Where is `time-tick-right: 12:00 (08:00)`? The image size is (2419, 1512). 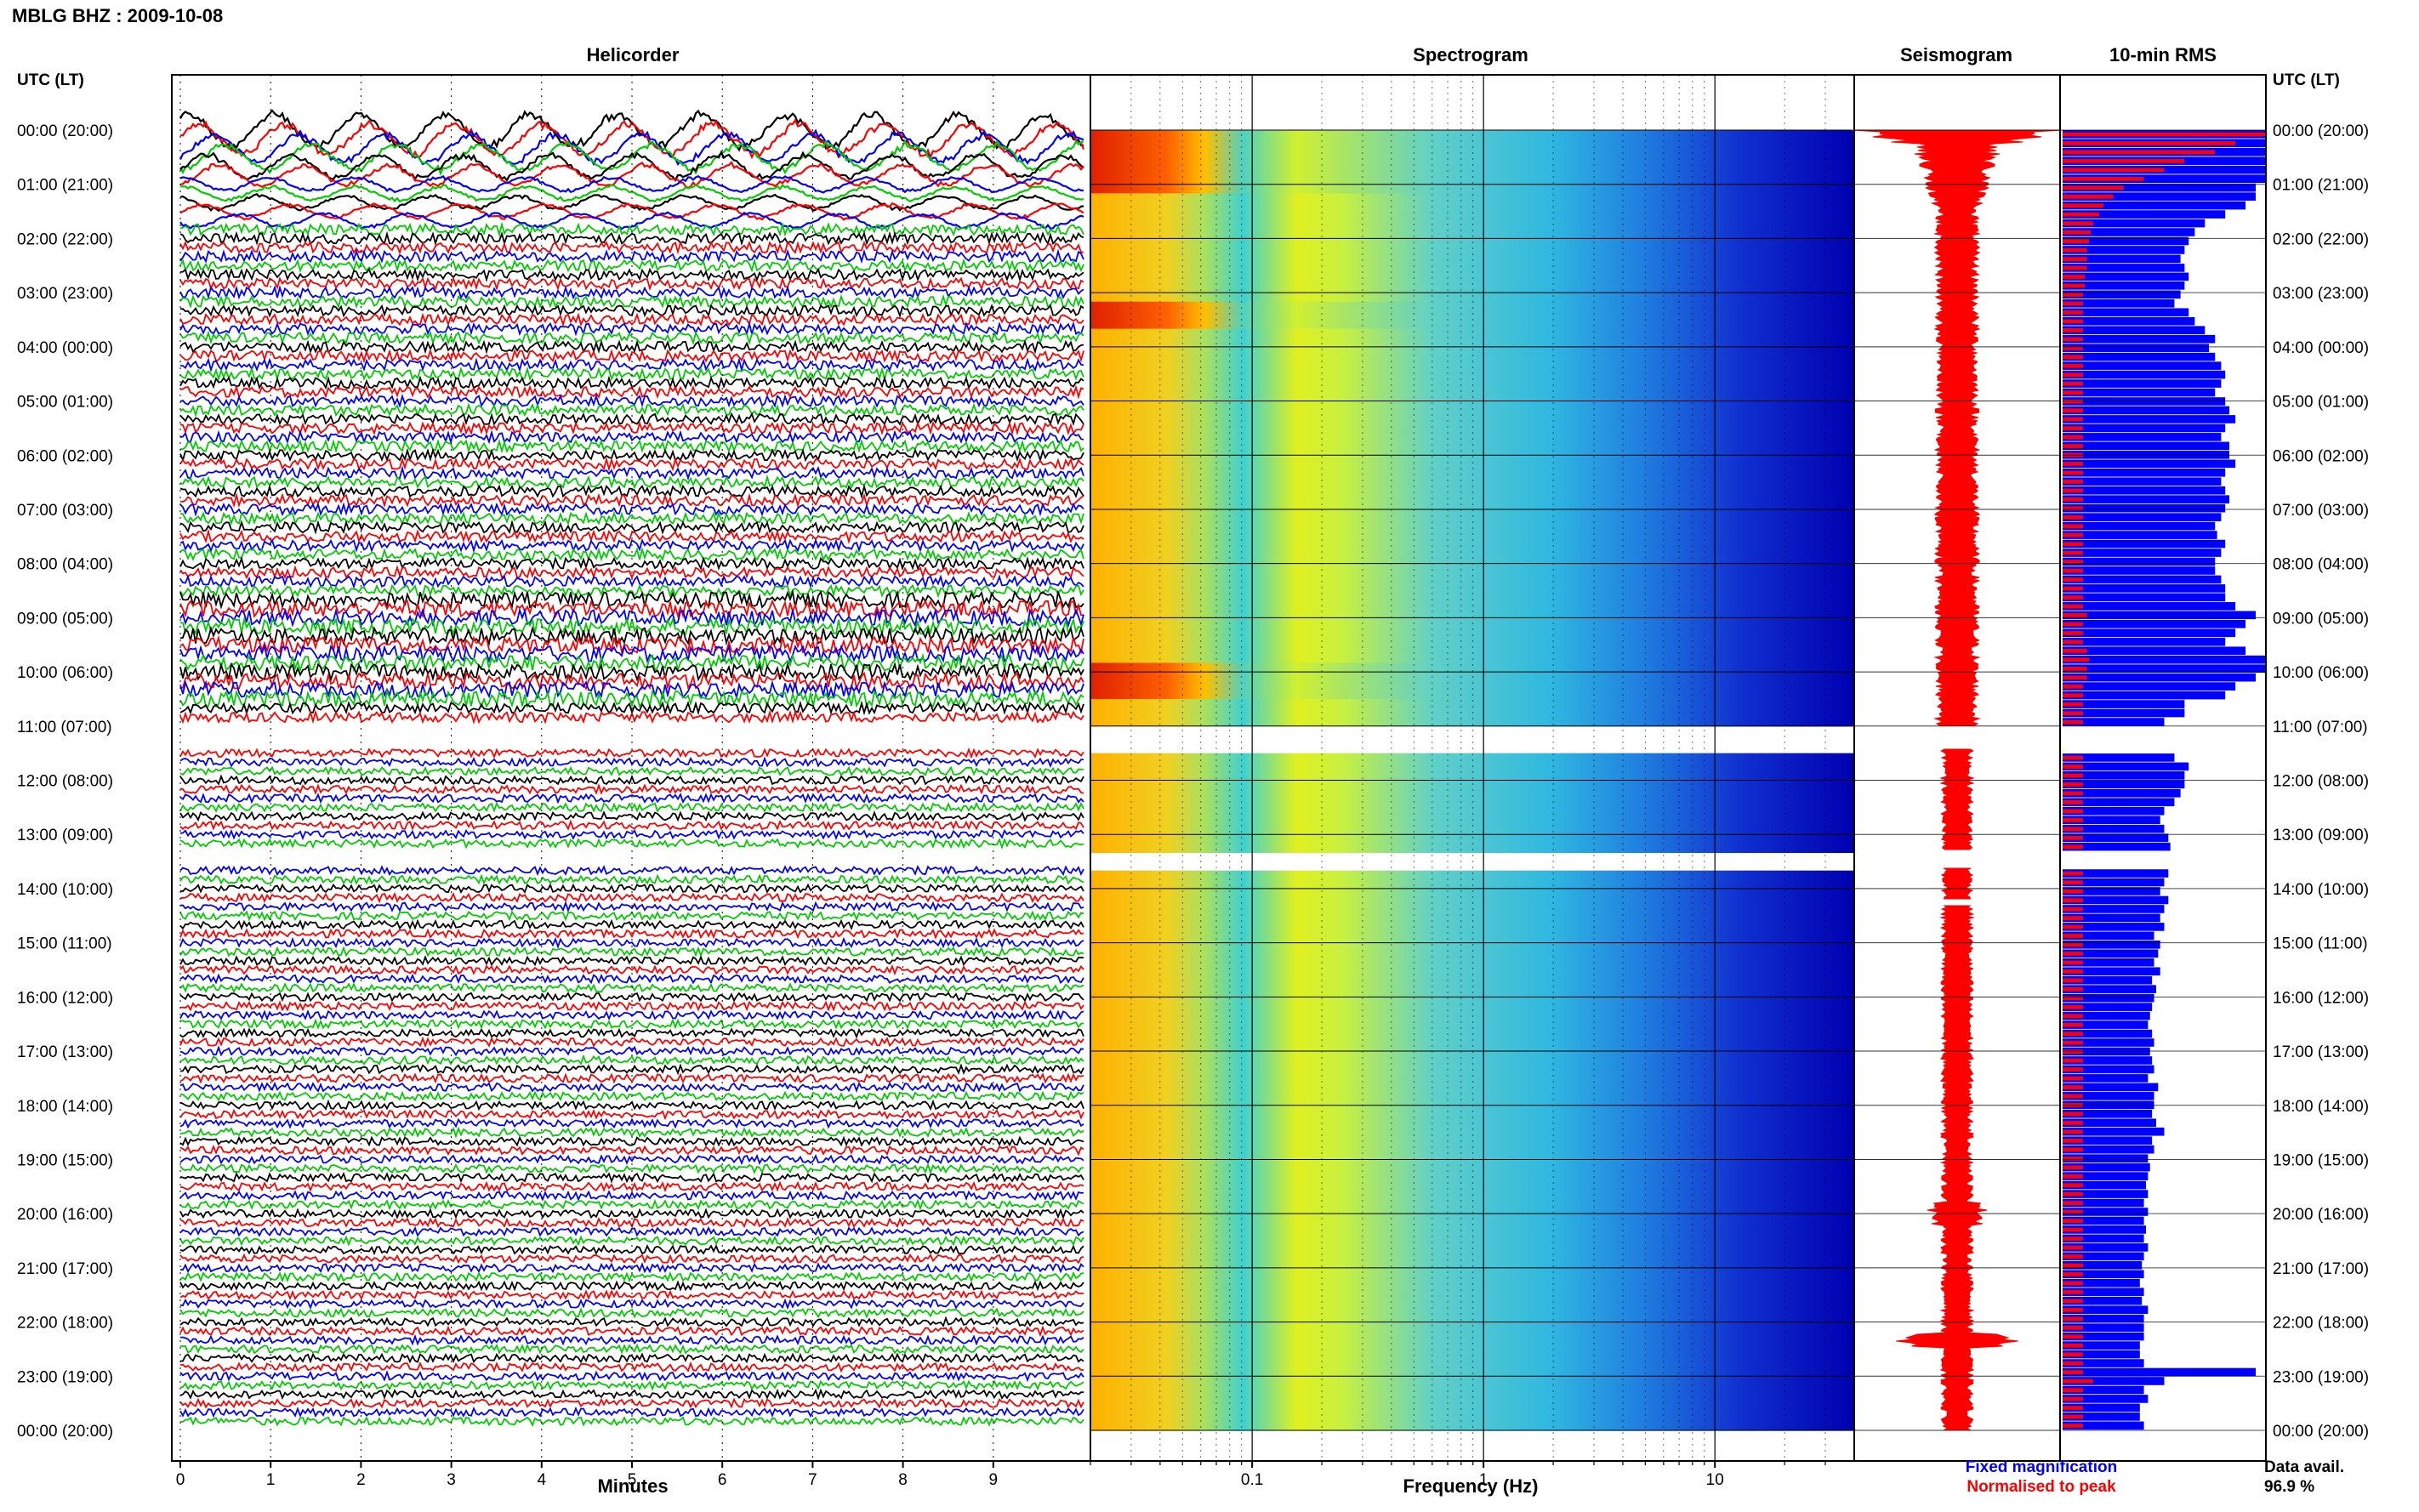
time-tick-right: 12:00 (08:00) is located at coordinates (2321, 782).